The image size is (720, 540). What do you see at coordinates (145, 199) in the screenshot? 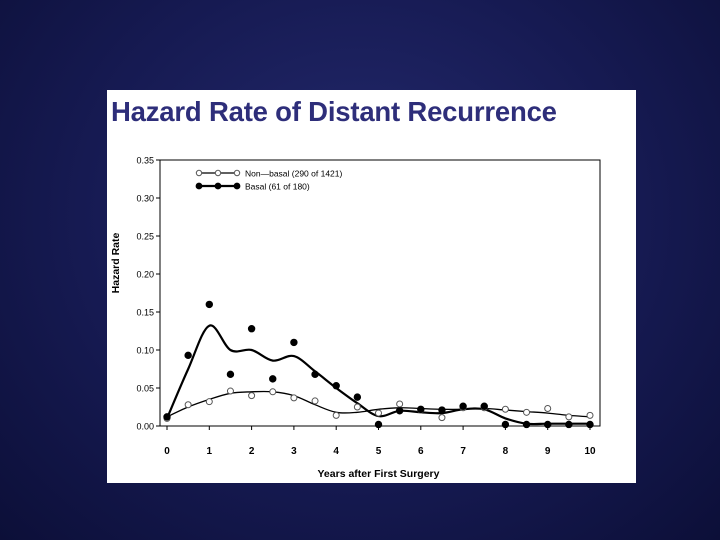
I see `y-tick-label: 0.30` at bounding box center [145, 199].